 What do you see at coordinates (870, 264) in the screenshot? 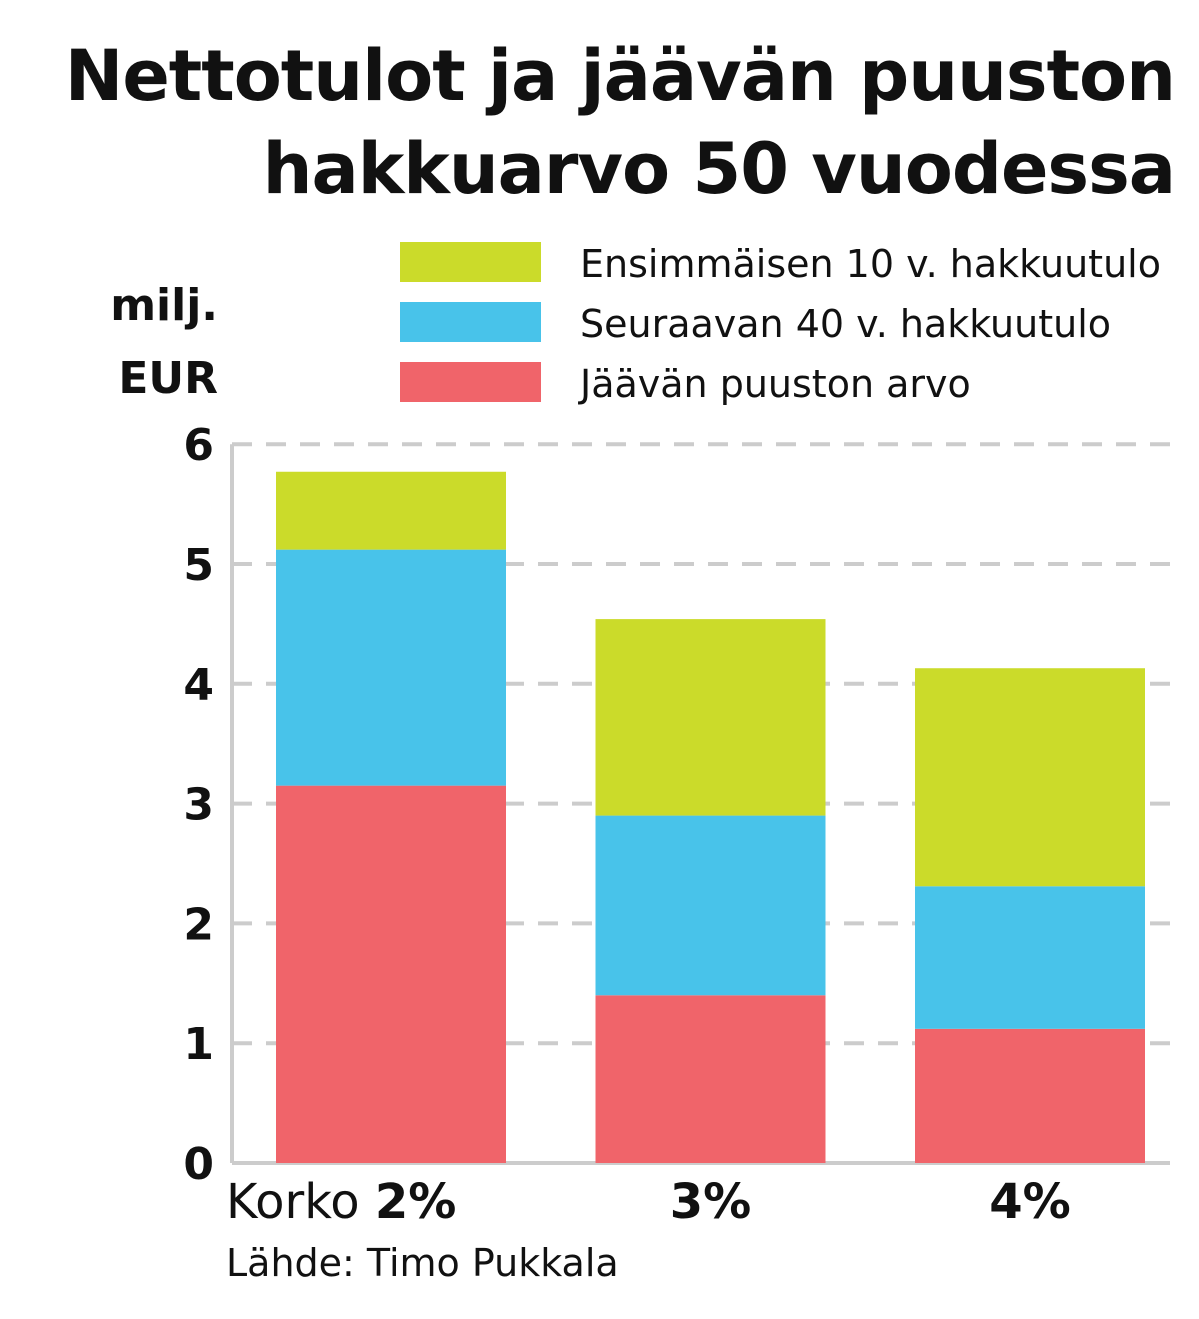
I see `legend-label: Ensimmäisen 10 v. hakkuutulo` at bounding box center [870, 264].